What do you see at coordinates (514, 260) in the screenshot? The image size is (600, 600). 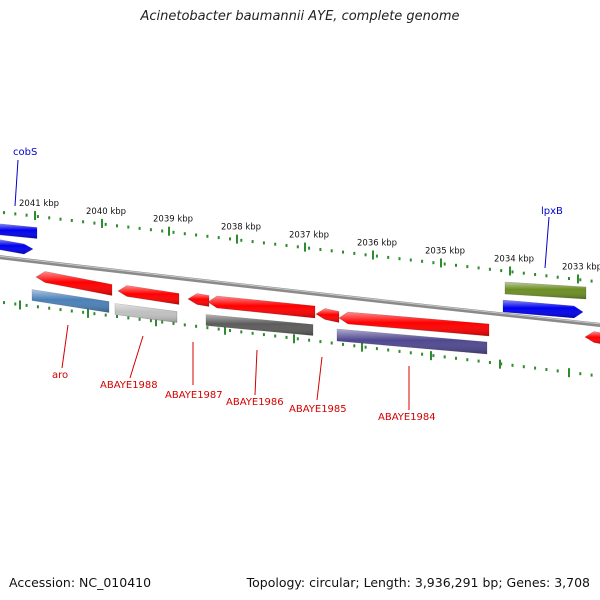 I see `kbp-tick-label: 2034 kbp` at bounding box center [514, 260].